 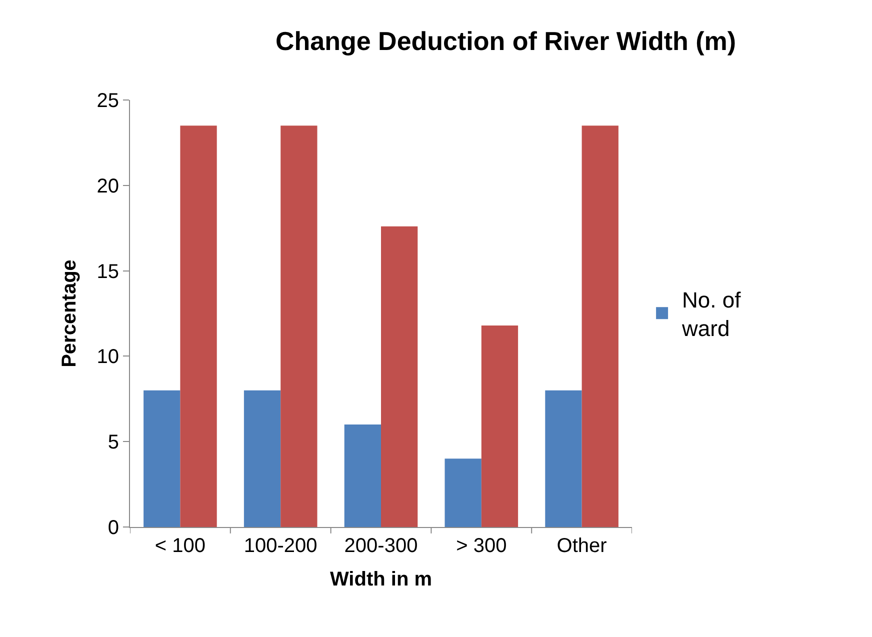 What do you see at coordinates (381, 579) in the screenshot?
I see `x-axis-title: Width in m` at bounding box center [381, 579].